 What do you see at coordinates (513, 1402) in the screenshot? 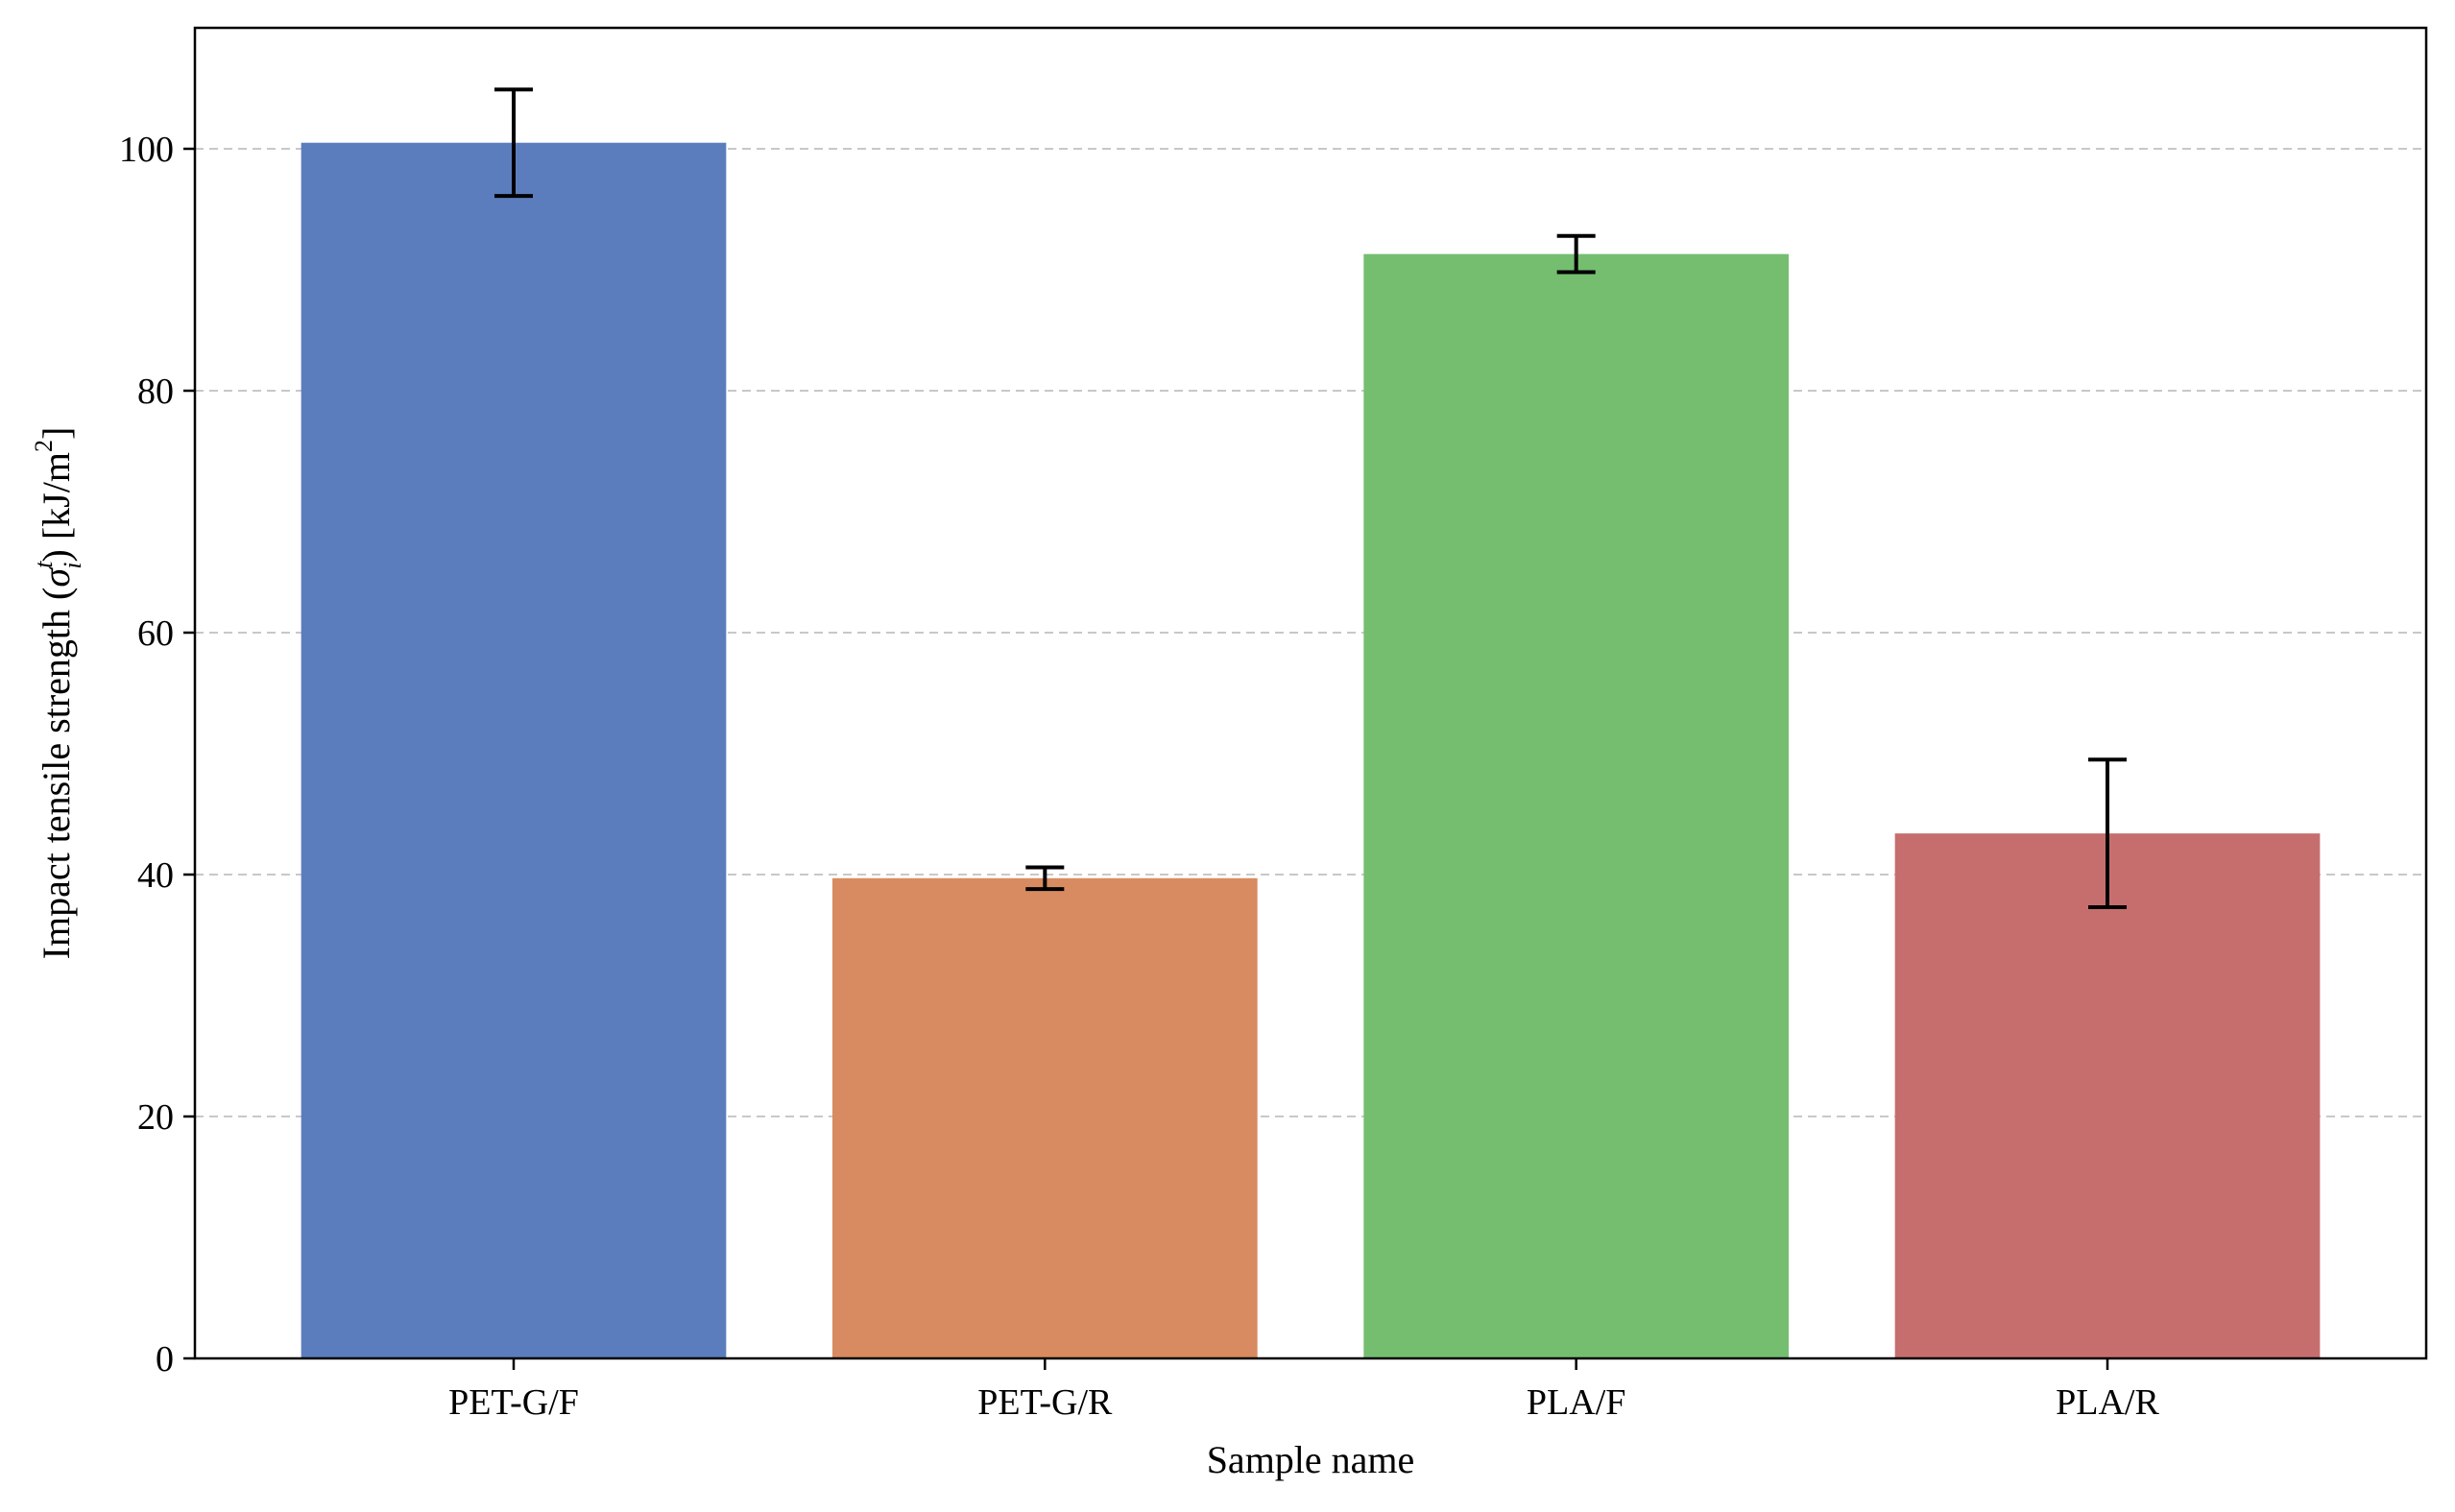
I see `x-tick-label: PET-G/F` at bounding box center [513, 1402].